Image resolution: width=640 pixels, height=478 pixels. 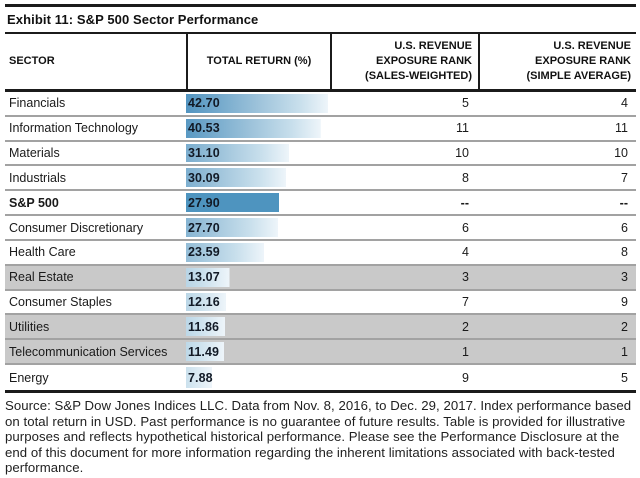 What do you see at coordinates (258, 277) in the screenshot?
I see `total-return-cell: 13.07` at bounding box center [258, 277].